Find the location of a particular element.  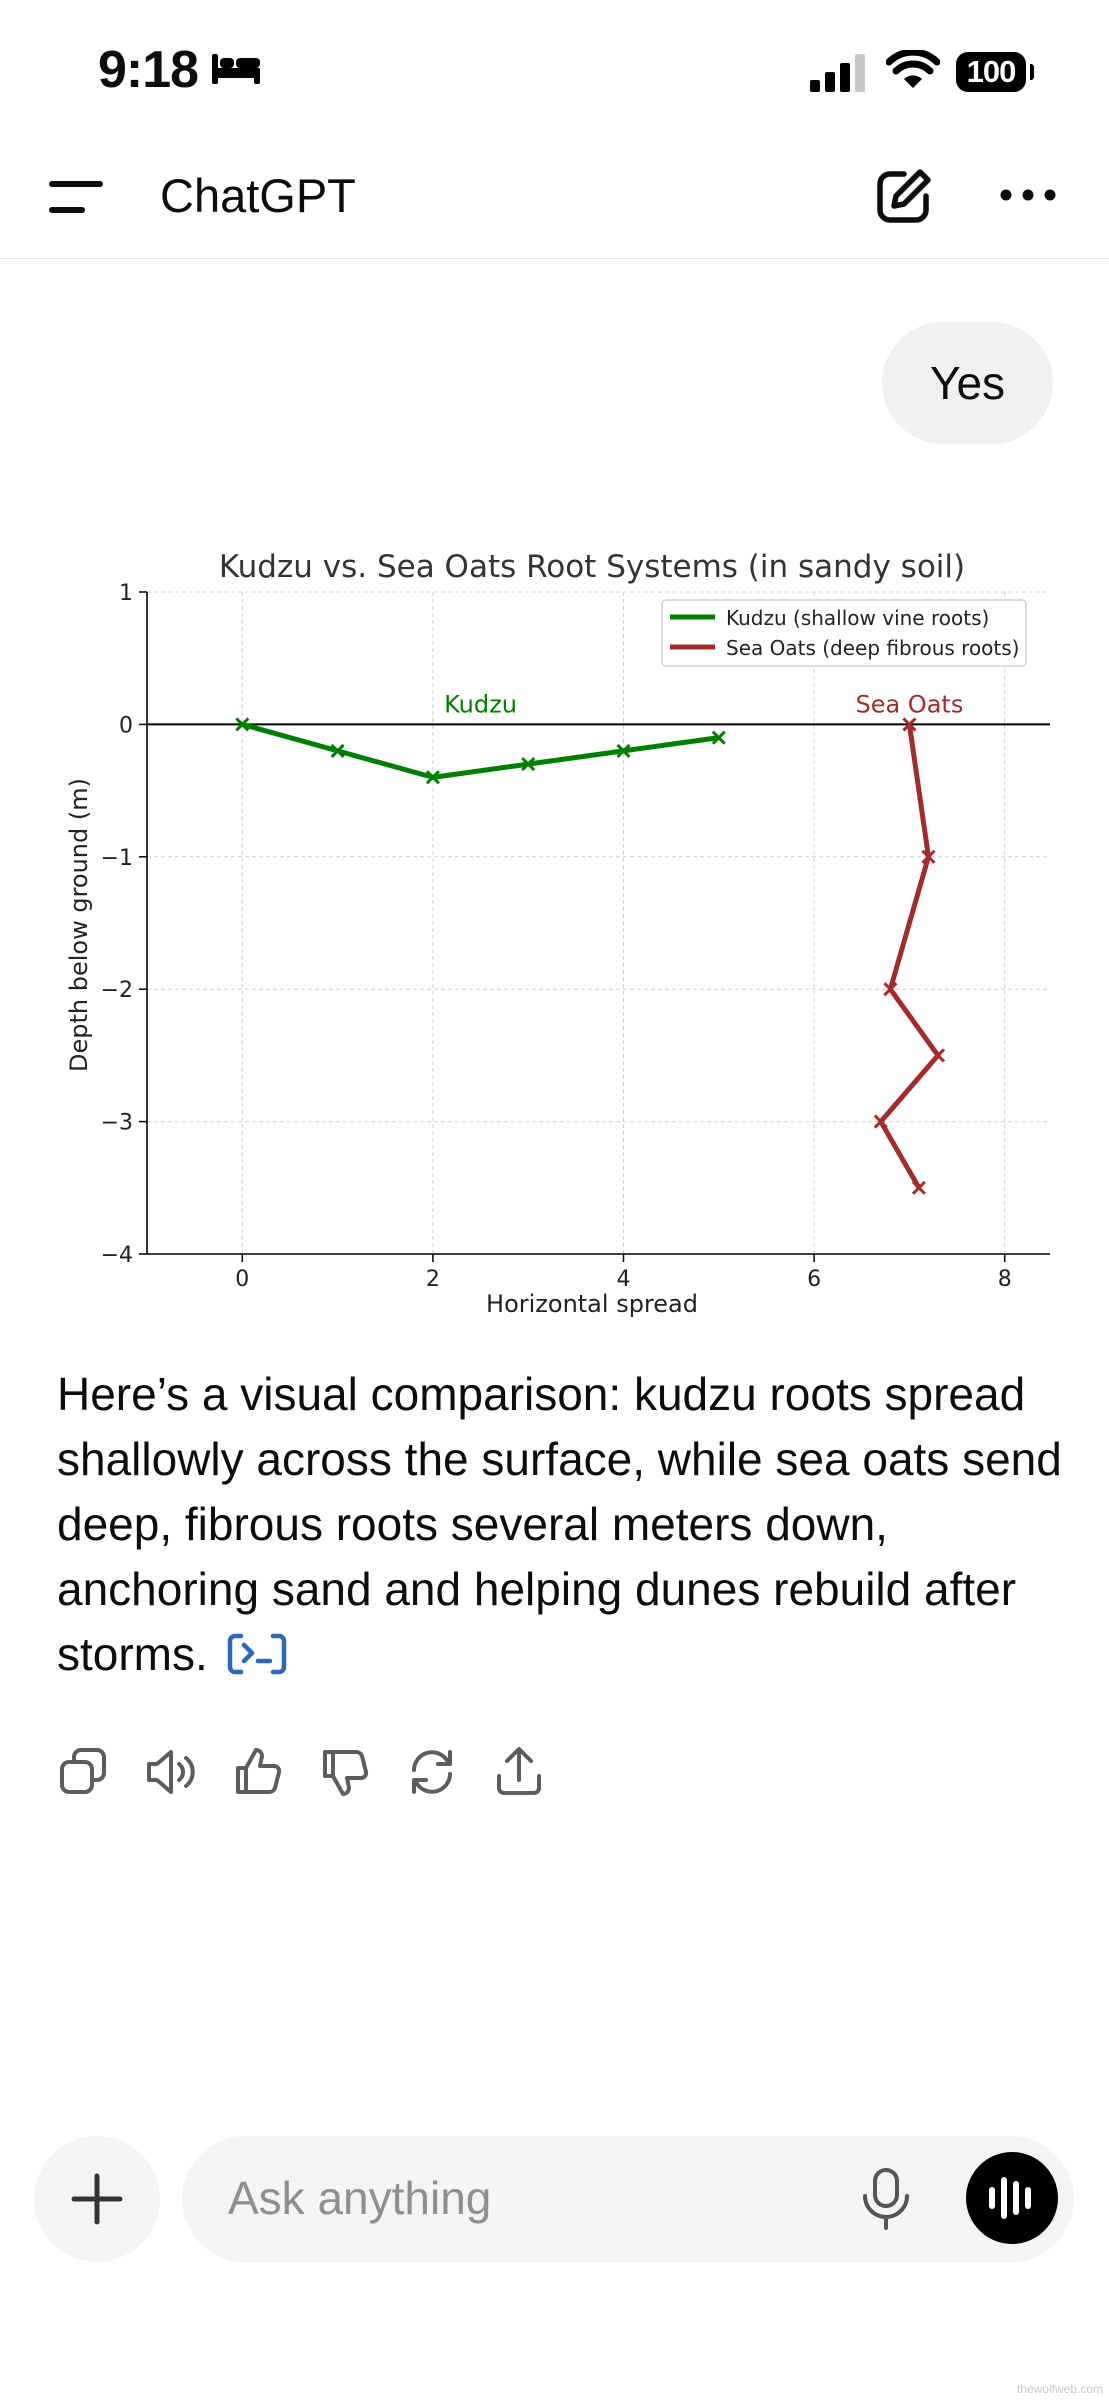

bad-response-button is located at coordinates (345, 1772).